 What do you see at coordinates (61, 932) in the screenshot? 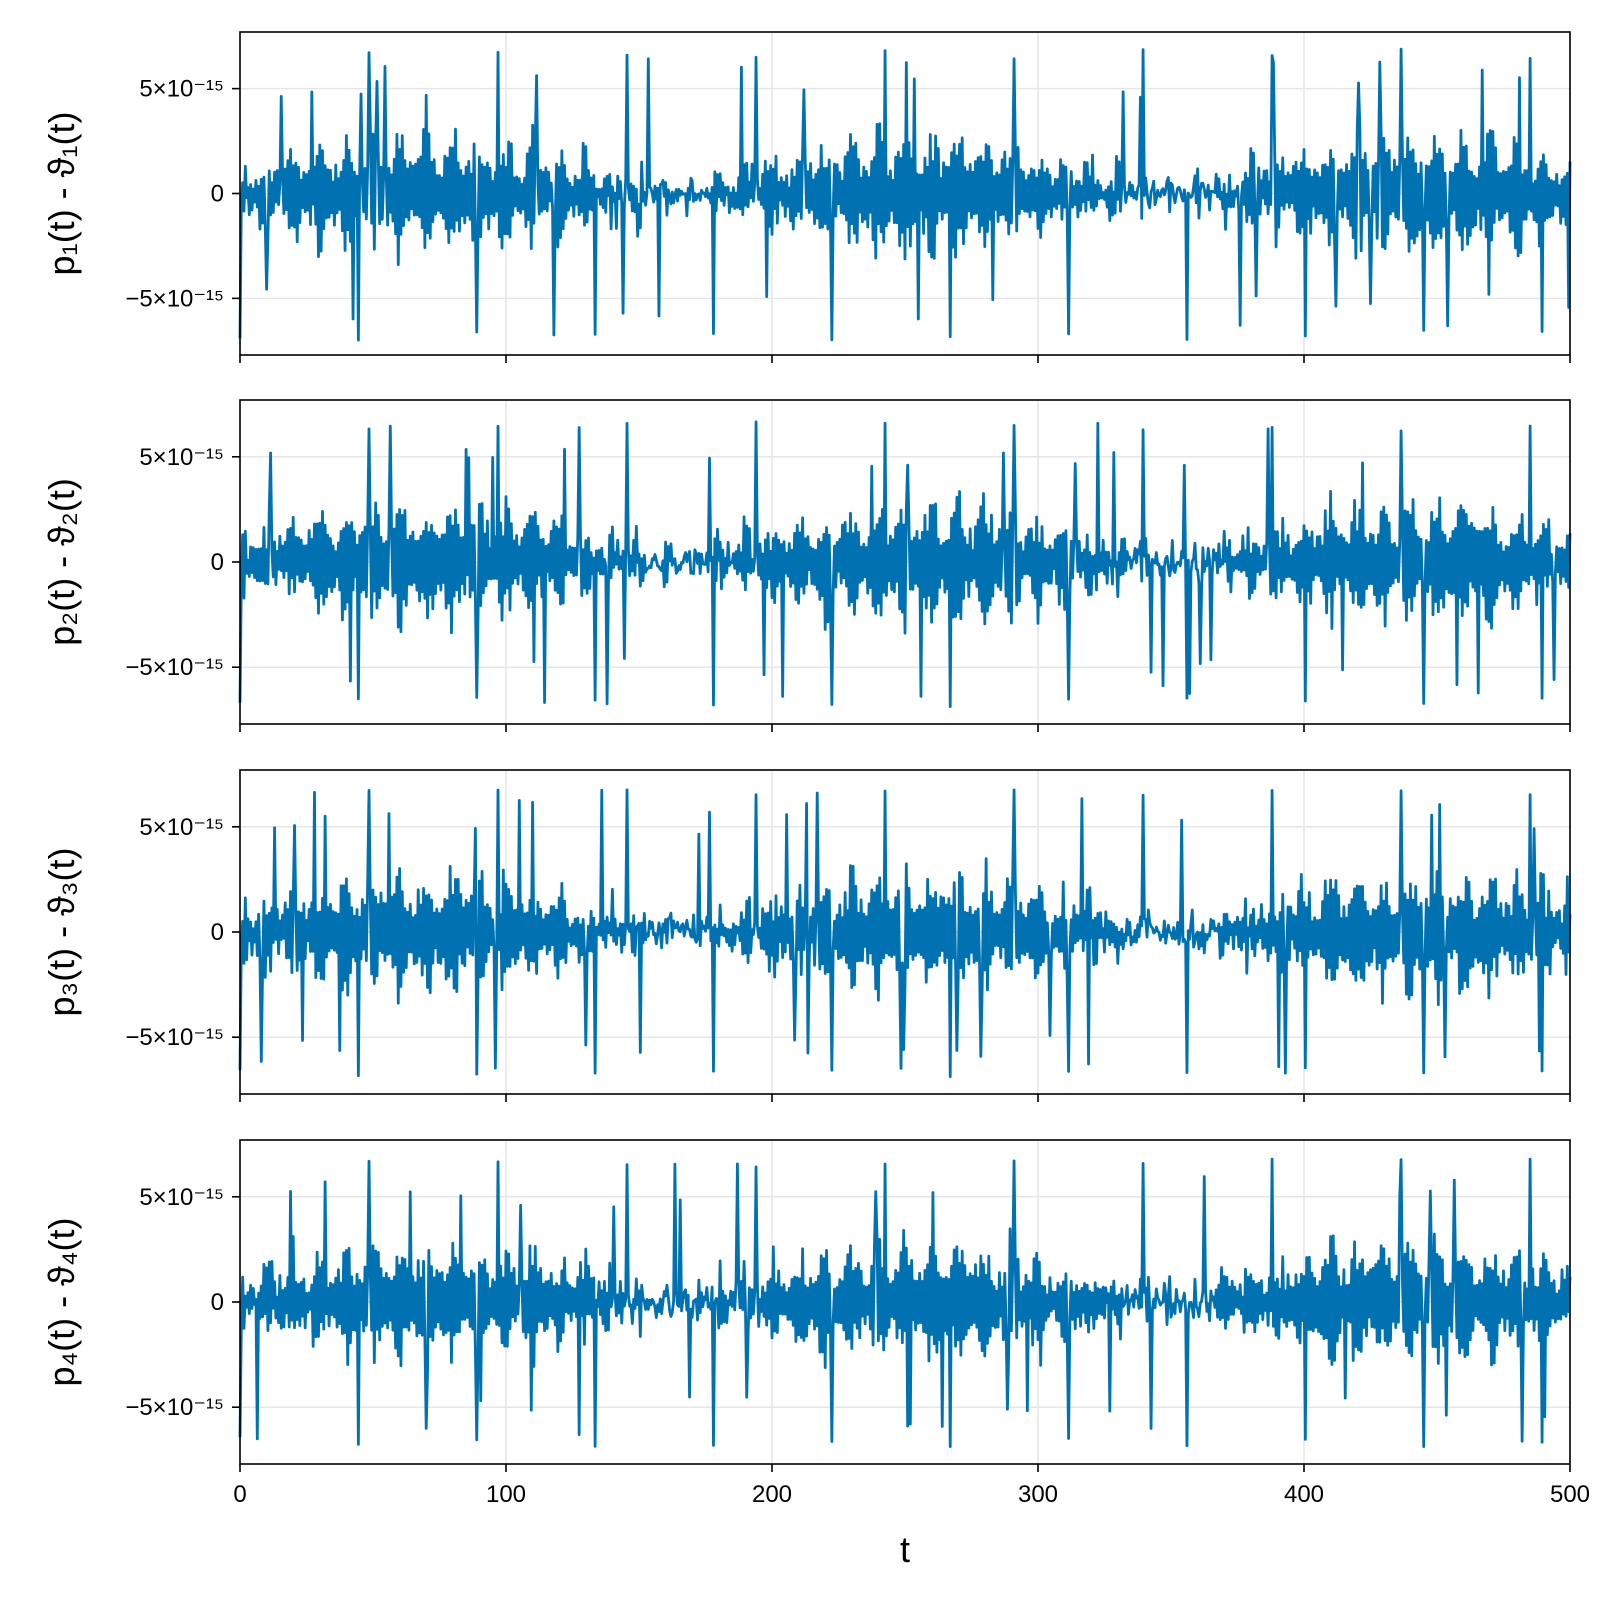
I see `y-axis-title: p₃(t) - ϑ₃(t)` at bounding box center [61, 932].